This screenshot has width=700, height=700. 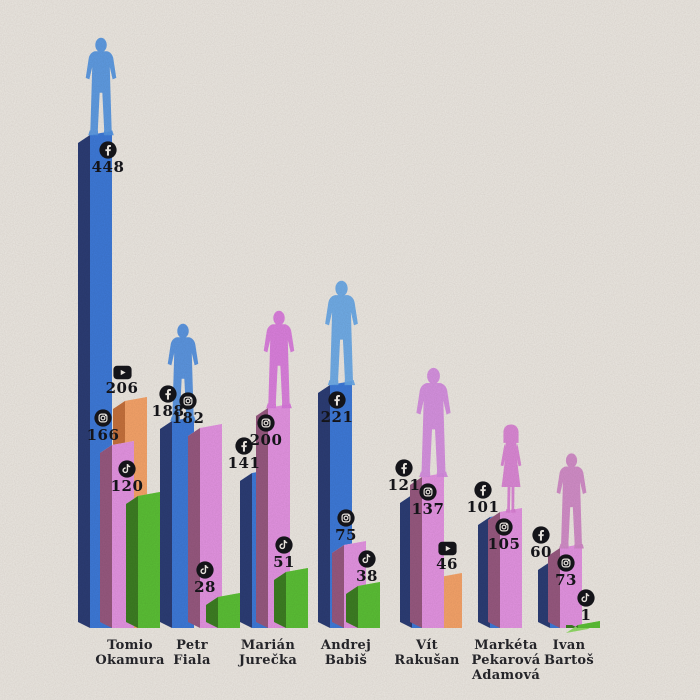 I want to click on bar-label-tiktok: 120, so click(x=127, y=477).